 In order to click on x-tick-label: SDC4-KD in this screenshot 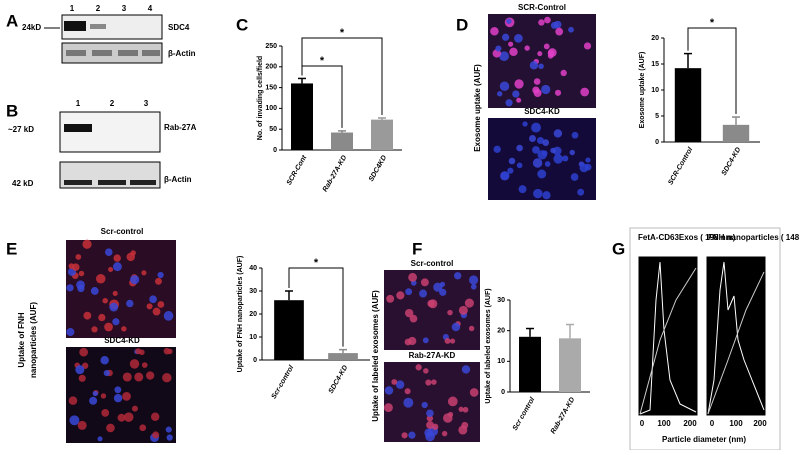, I will do `click(732, 161)`.